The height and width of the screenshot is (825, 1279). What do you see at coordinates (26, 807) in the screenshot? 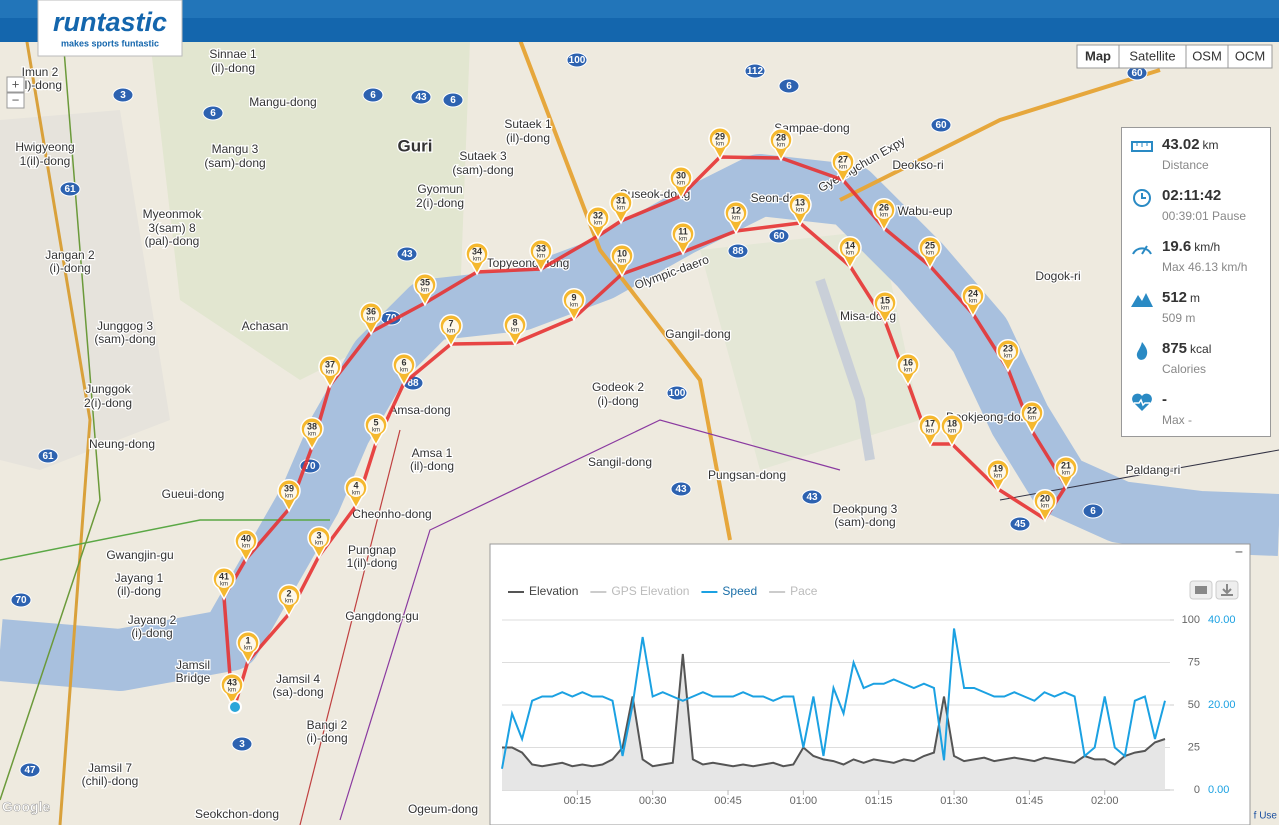
I see `google-logo: Google` at bounding box center [26, 807].